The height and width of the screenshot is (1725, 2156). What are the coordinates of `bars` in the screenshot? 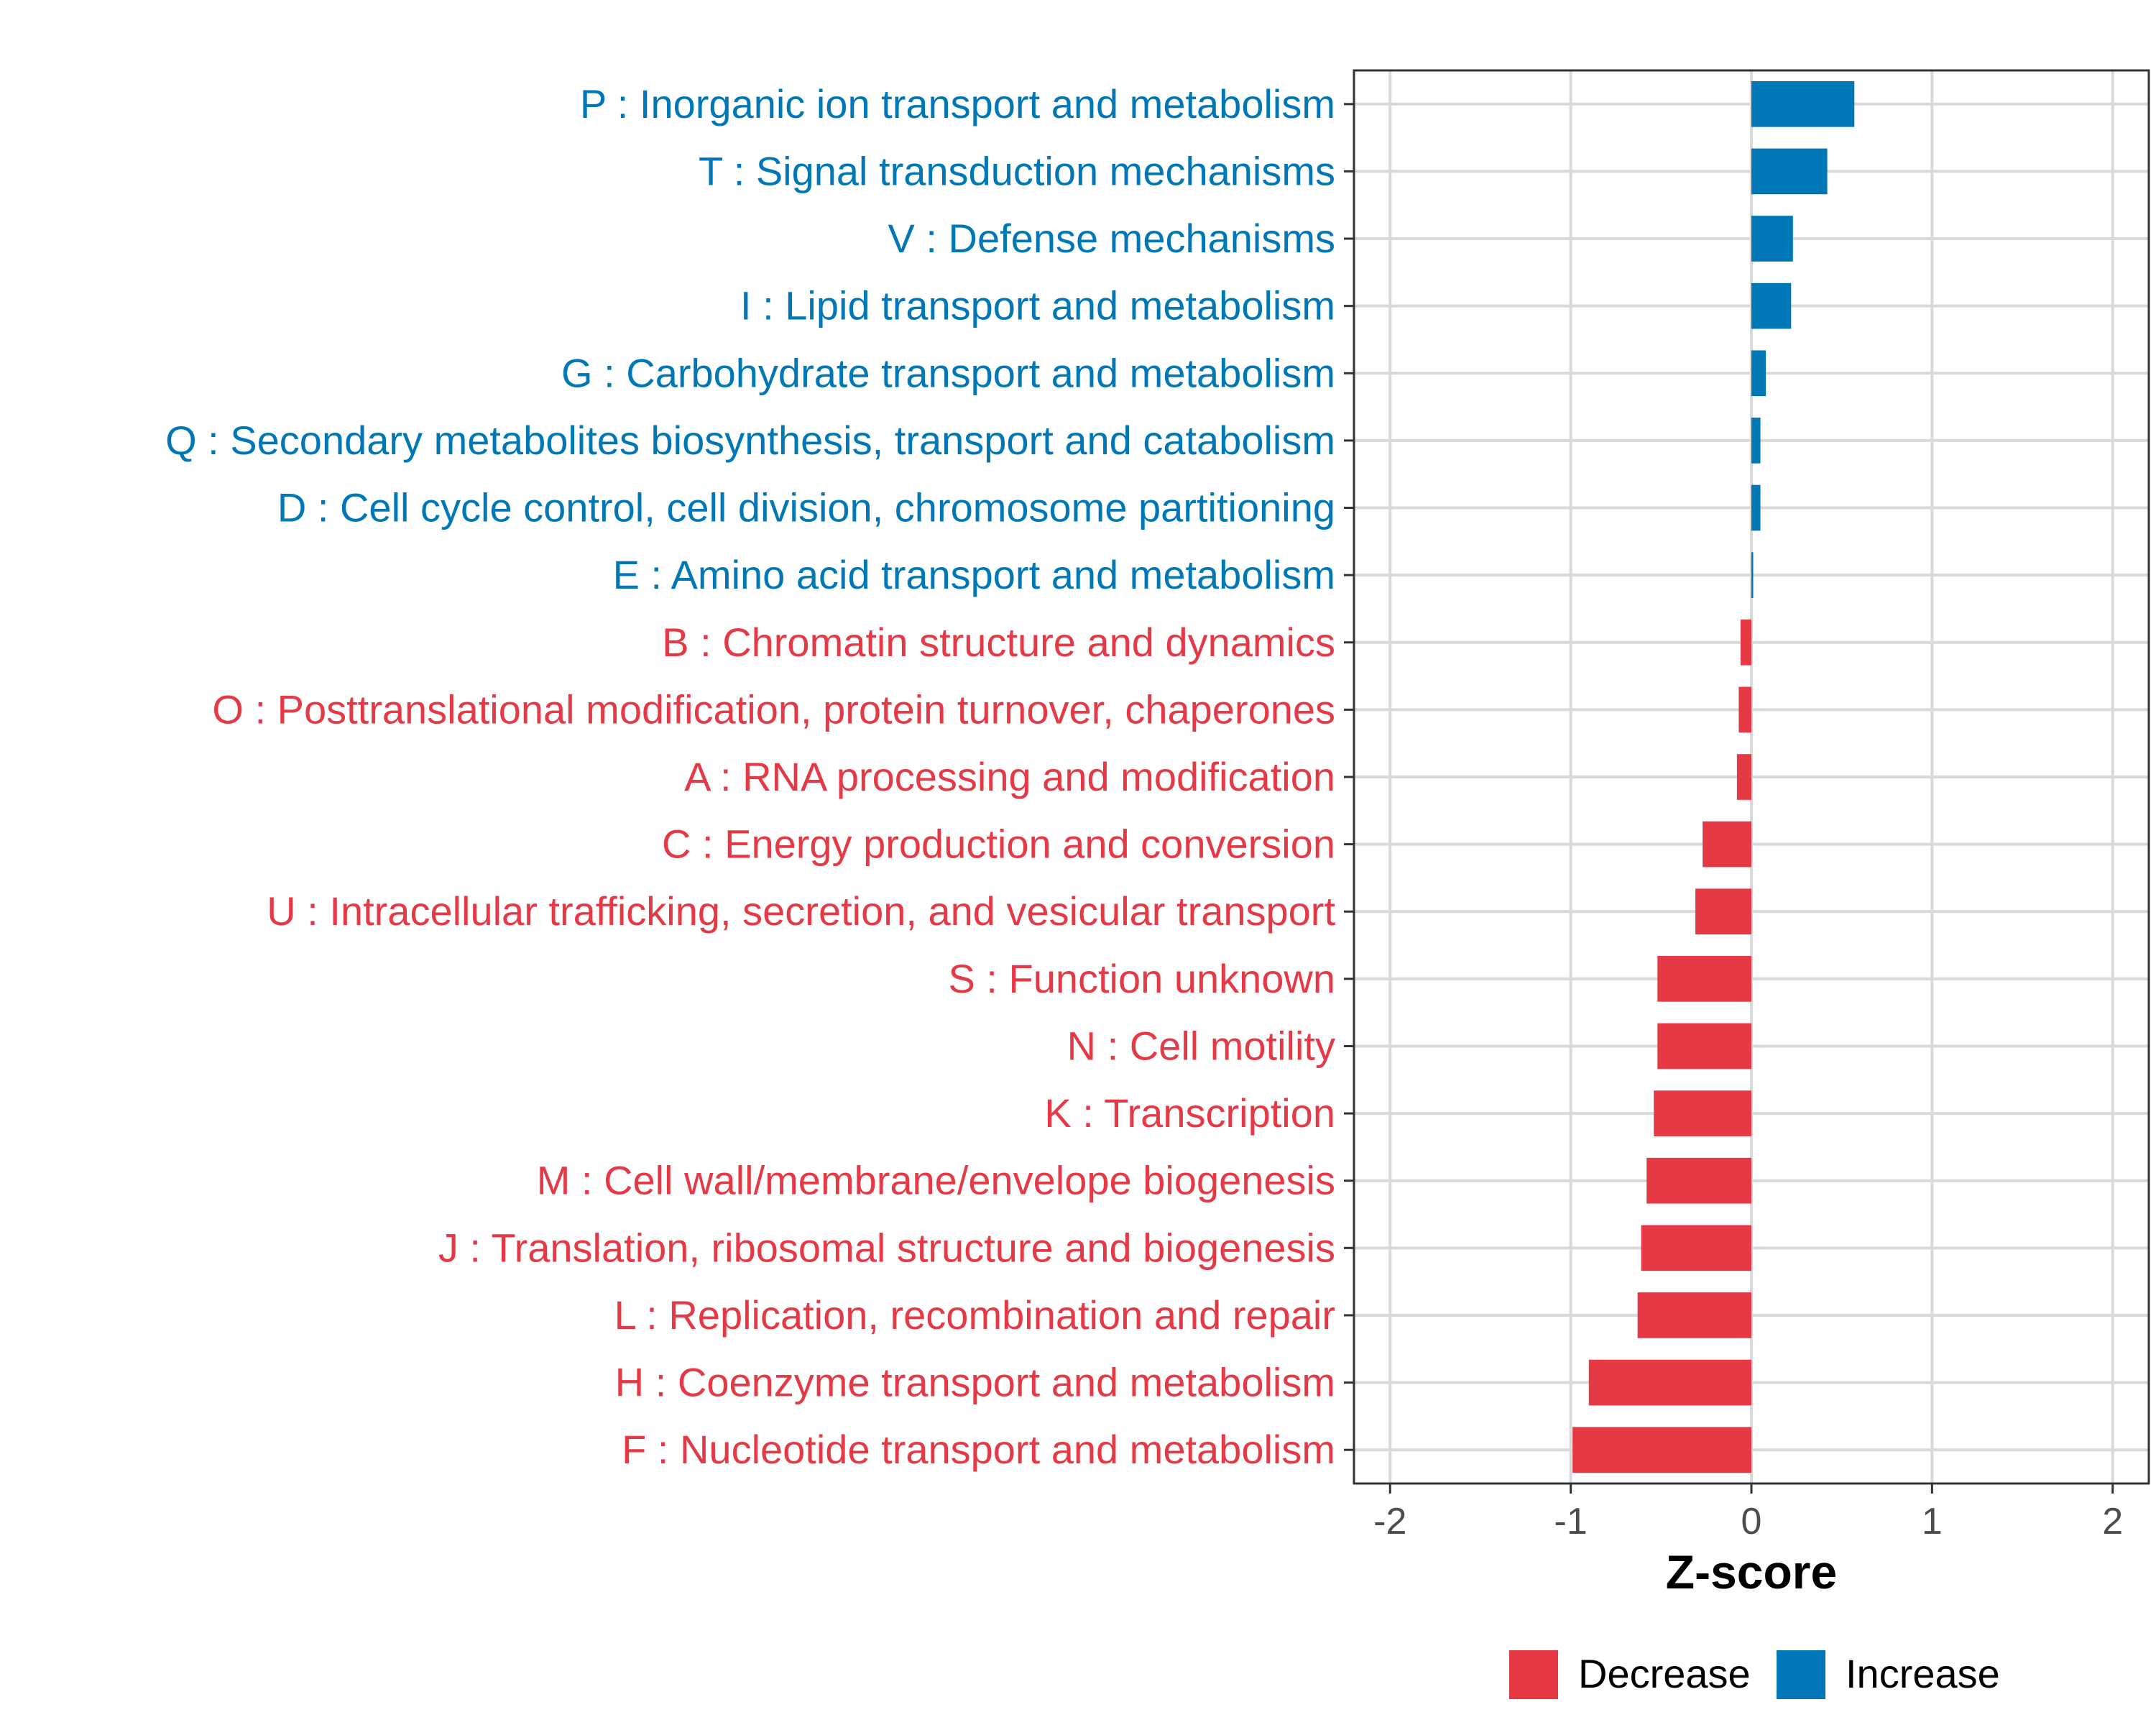 It's located at (1713, 776).